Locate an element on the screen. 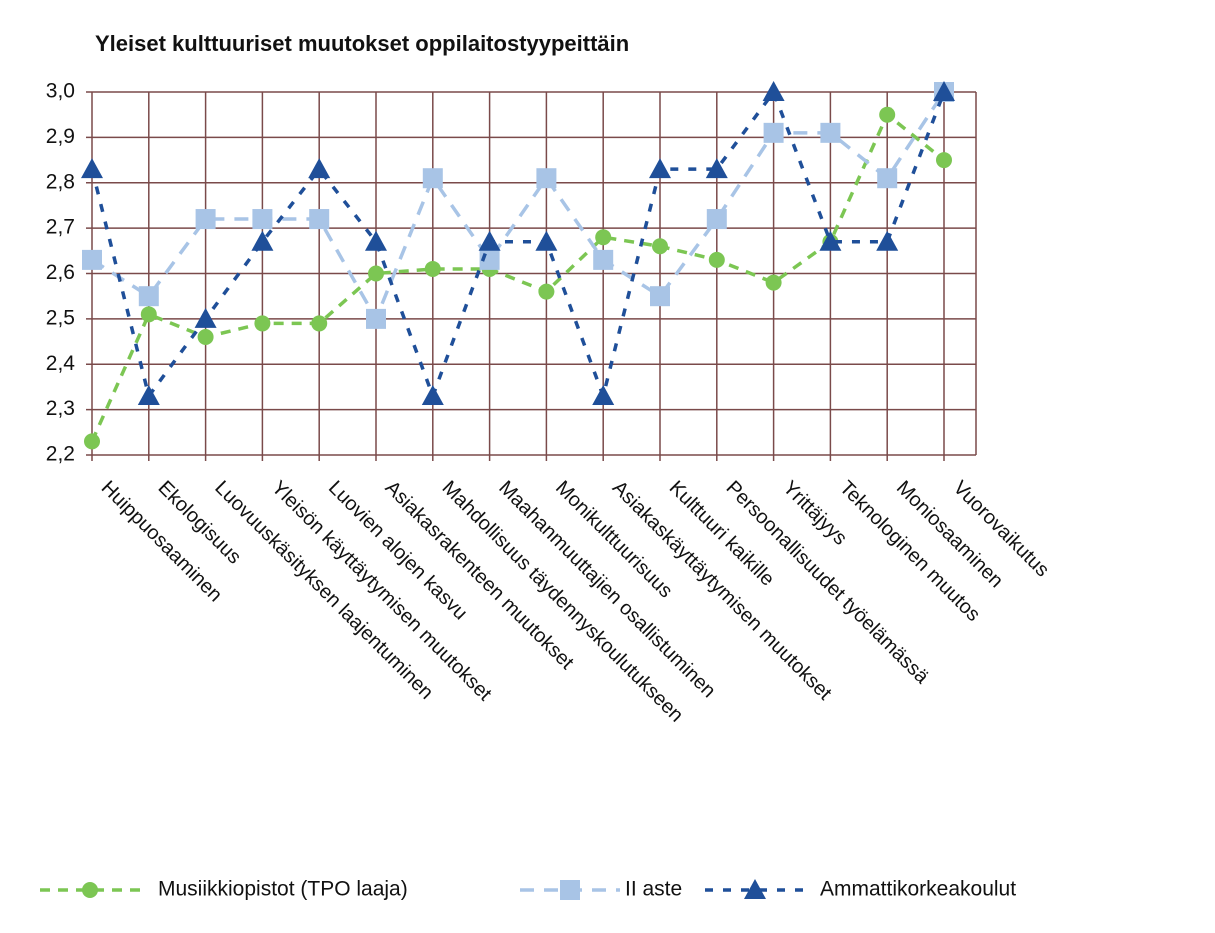  x-tick-label: Kulttuuri kaikille is located at coordinates (722, 534).